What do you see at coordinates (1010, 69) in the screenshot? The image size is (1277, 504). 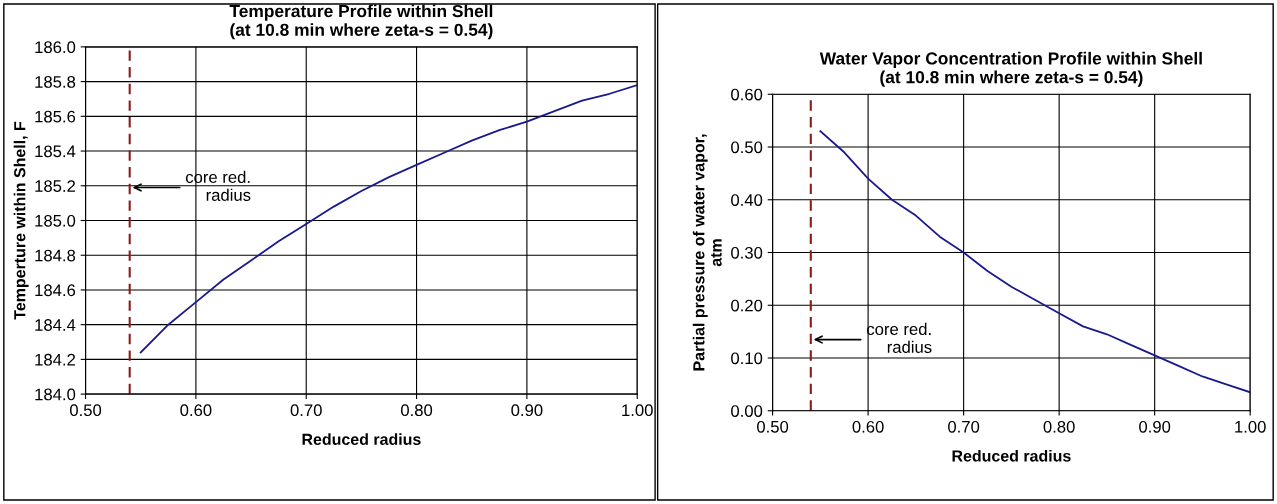 I see `chart-title: Water Vapor Concentration Profile within Shell (at 10.8 min where zeta-s = 0.54)` at bounding box center [1010, 69].